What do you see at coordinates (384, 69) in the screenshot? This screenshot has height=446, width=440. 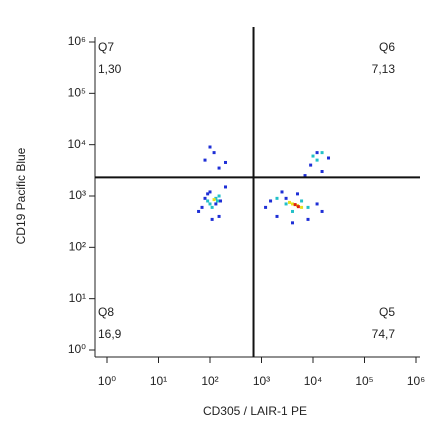 I see `quadrant-value: 7,13` at bounding box center [384, 69].